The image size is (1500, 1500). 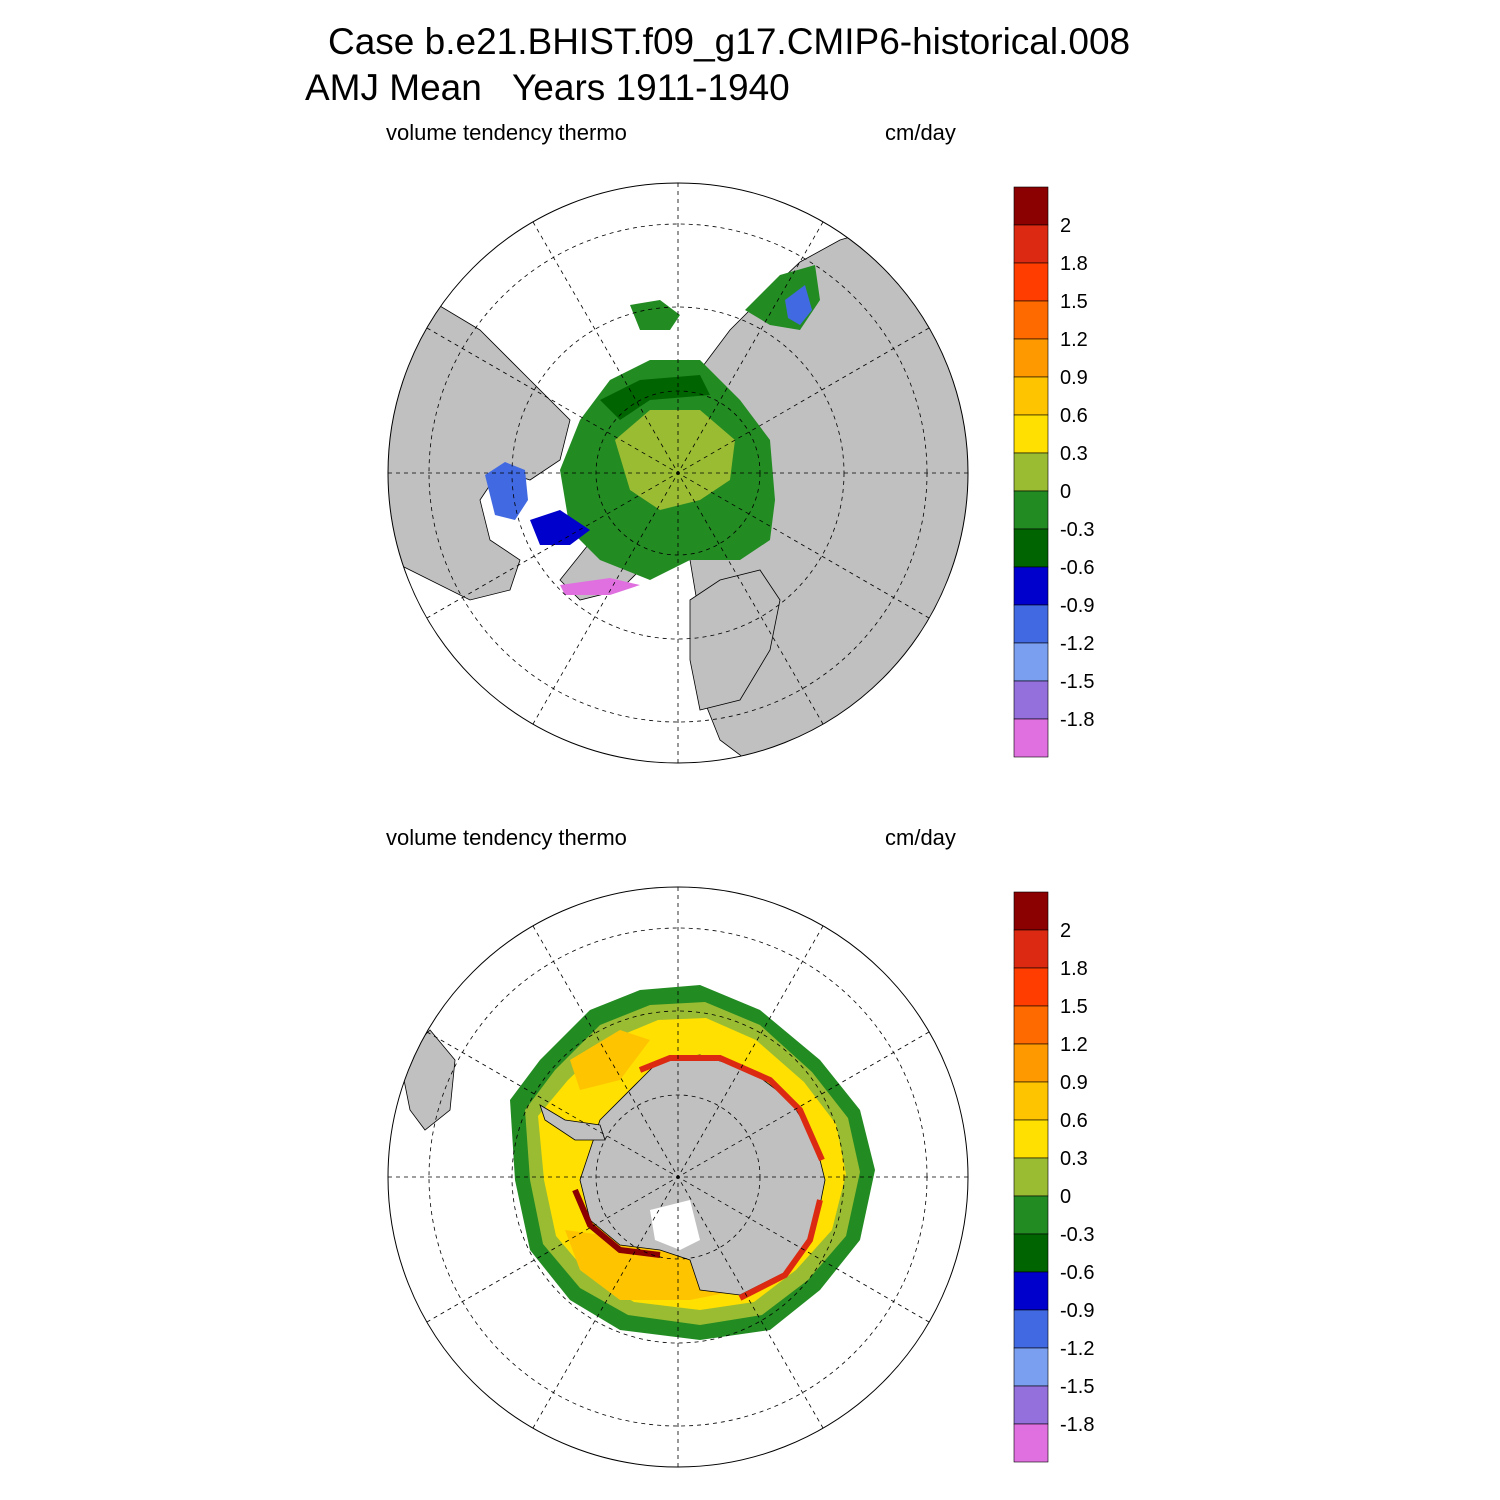 I want to click on north-colorbar-tick-label: 0.3, so click(x=1074, y=454).